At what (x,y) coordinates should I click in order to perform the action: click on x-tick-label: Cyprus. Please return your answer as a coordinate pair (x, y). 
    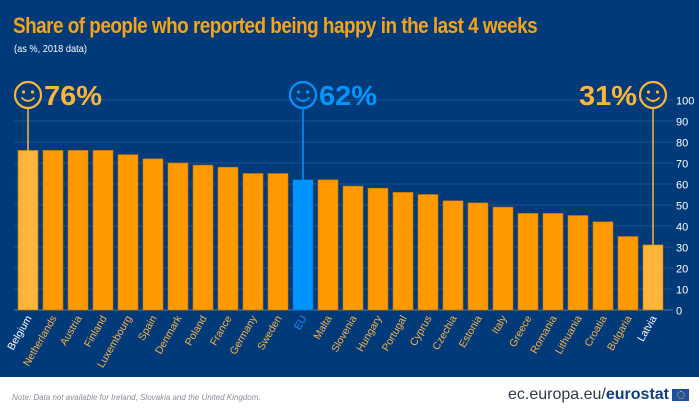
    Looking at the image, I should click on (421, 331).